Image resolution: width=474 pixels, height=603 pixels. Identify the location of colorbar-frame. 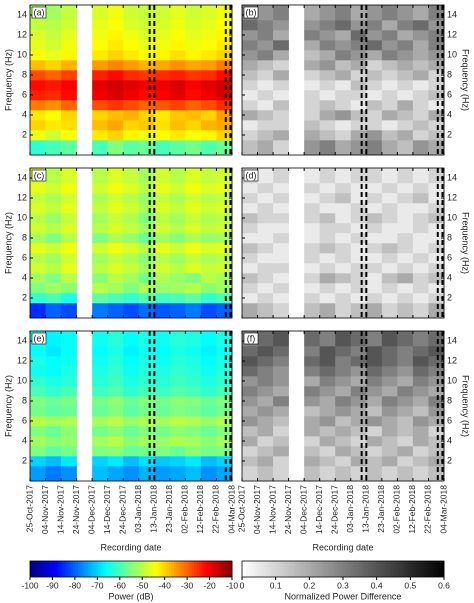
(131, 569).